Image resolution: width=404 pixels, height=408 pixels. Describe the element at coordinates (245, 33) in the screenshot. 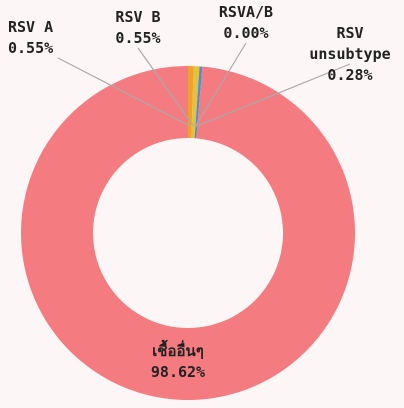

I see `slice-value: 0.00%` at that location.